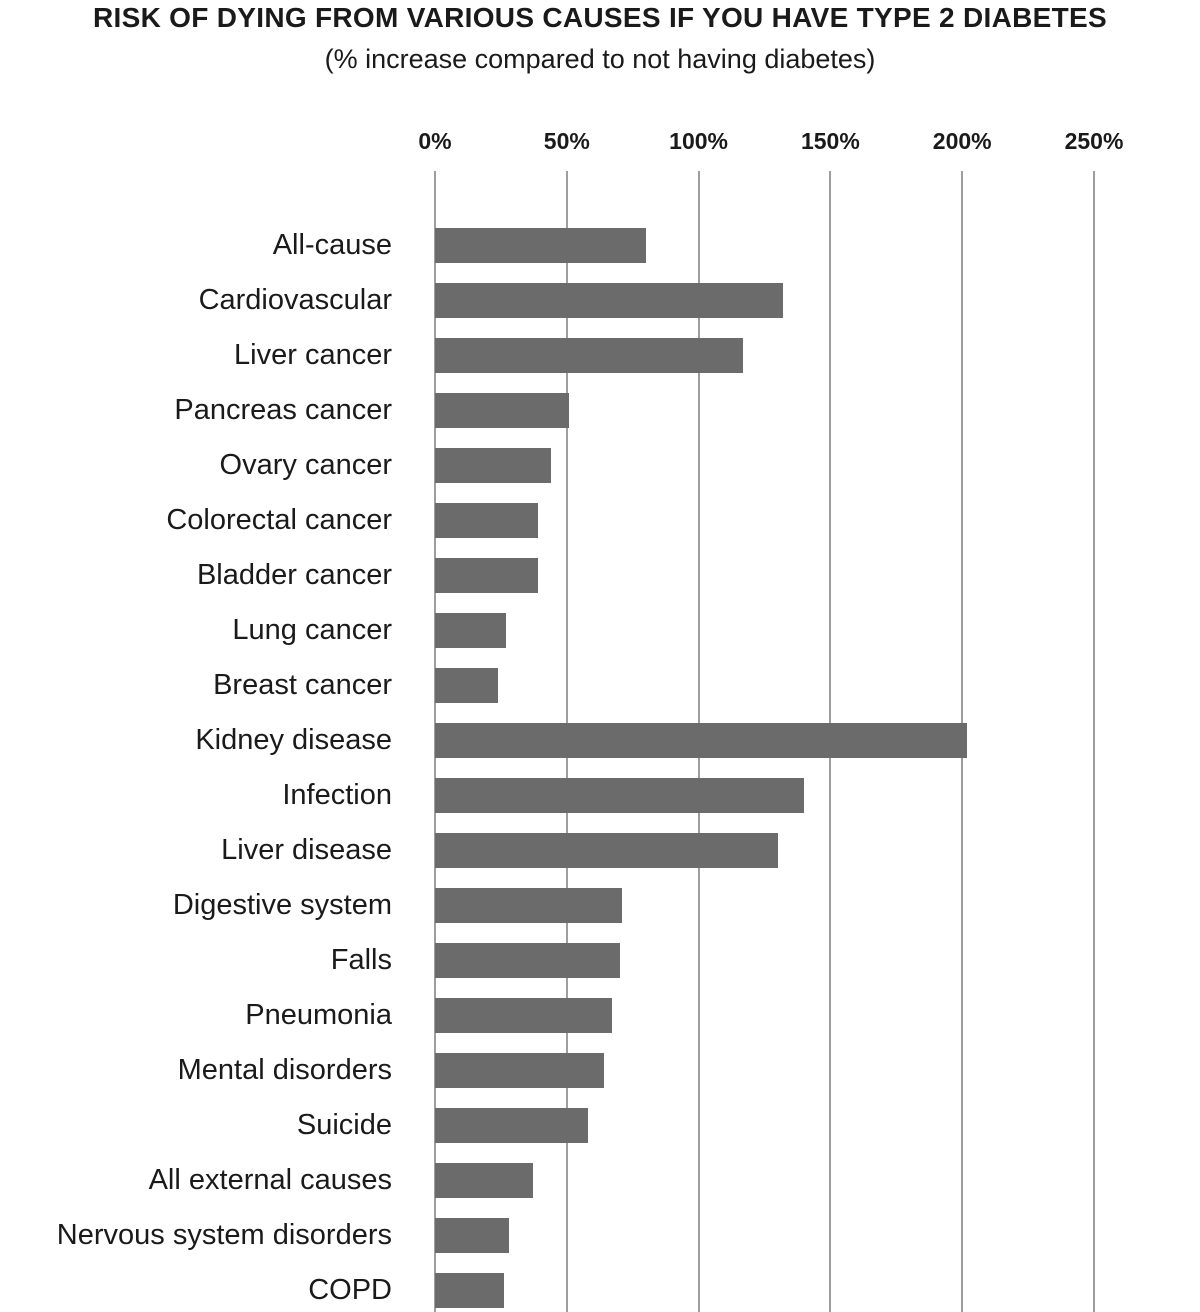  What do you see at coordinates (566, 141) in the screenshot?
I see `x-tick-label: 50%` at bounding box center [566, 141].